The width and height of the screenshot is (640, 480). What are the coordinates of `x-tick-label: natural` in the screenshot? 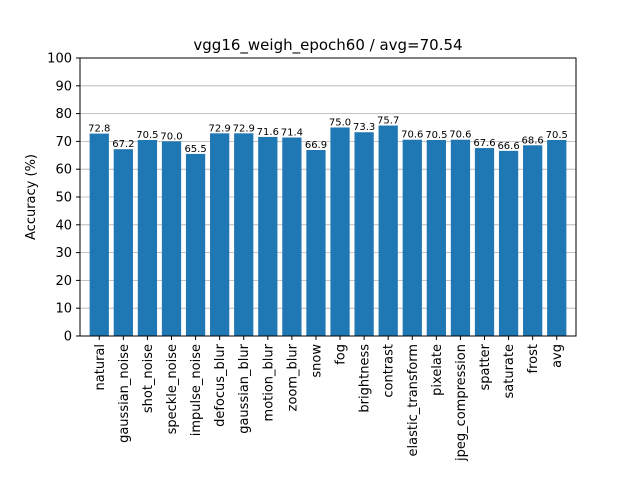 It's located at (100, 367).